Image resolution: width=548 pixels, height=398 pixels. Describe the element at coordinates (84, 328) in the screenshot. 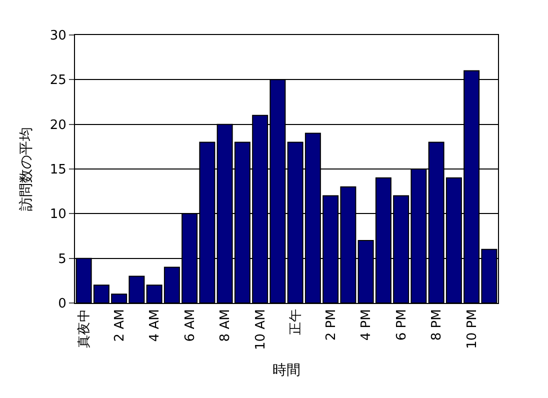

I see `x-tick-label: 真夜中` at that location.